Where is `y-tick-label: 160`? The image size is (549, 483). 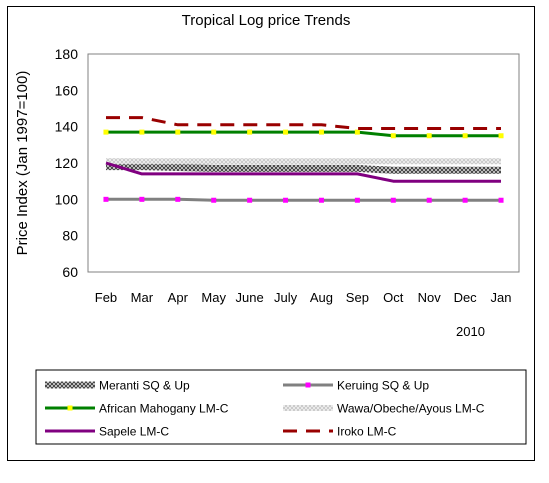
y-tick-label: 160 is located at coordinates (67, 90).